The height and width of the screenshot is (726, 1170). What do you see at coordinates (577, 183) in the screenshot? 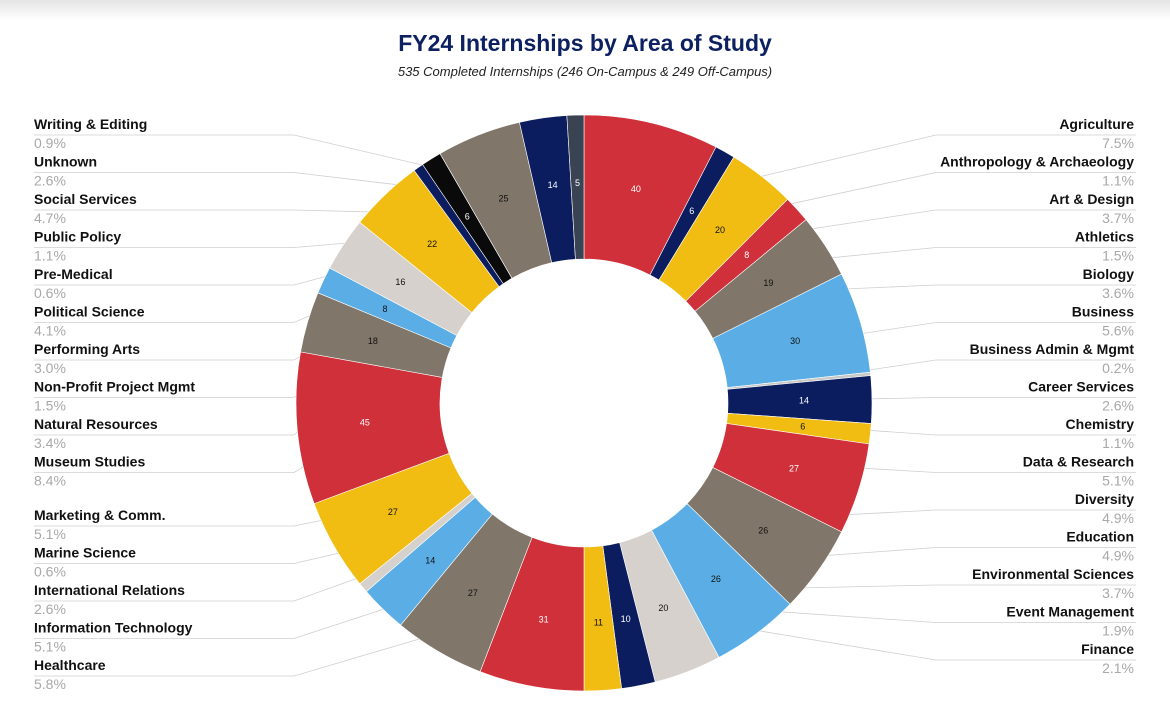
I see `value-label-writing-editing: 5` at bounding box center [577, 183].